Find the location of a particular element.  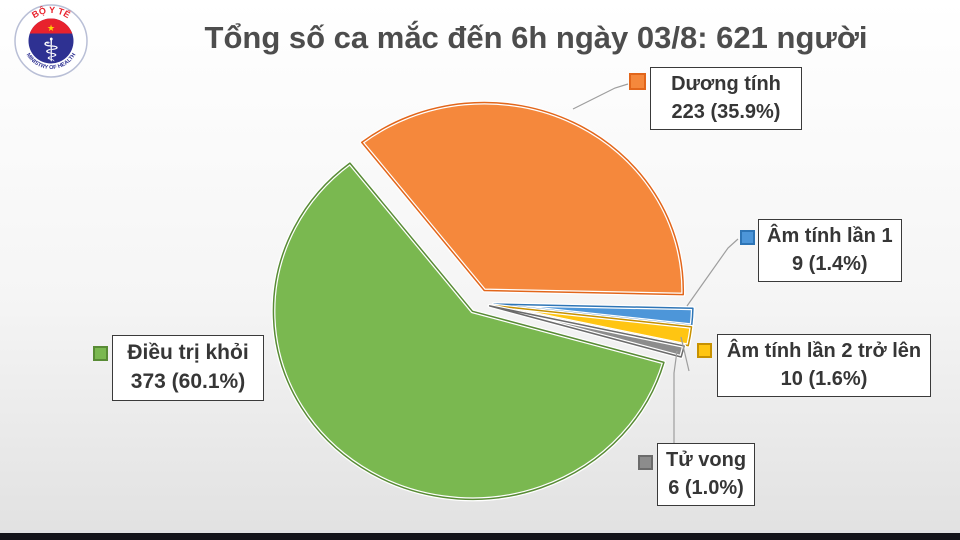

leader-line-duong-tinh is located at coordinates (600, 96).